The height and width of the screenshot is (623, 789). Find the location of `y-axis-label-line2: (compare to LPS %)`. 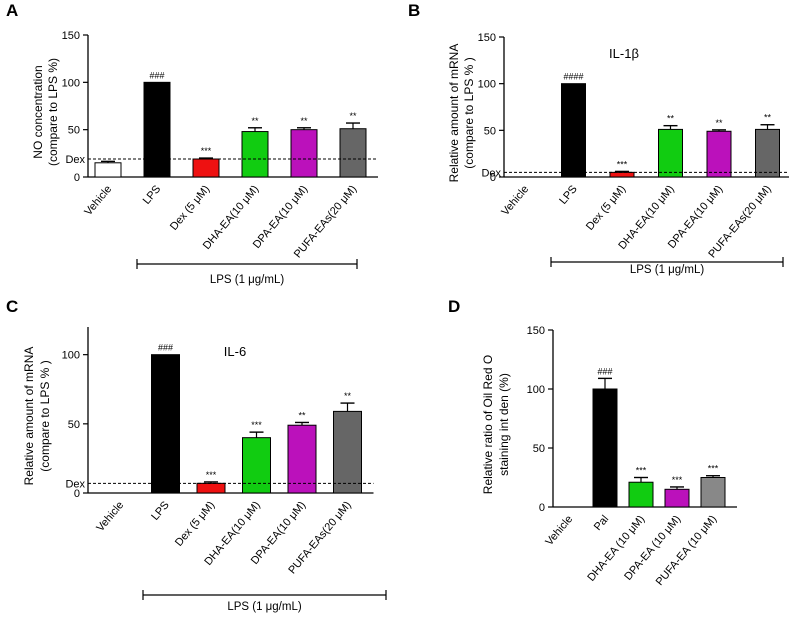

y-axis-label-line2: (compare to LPS %) is located at coordinates (53, 112).